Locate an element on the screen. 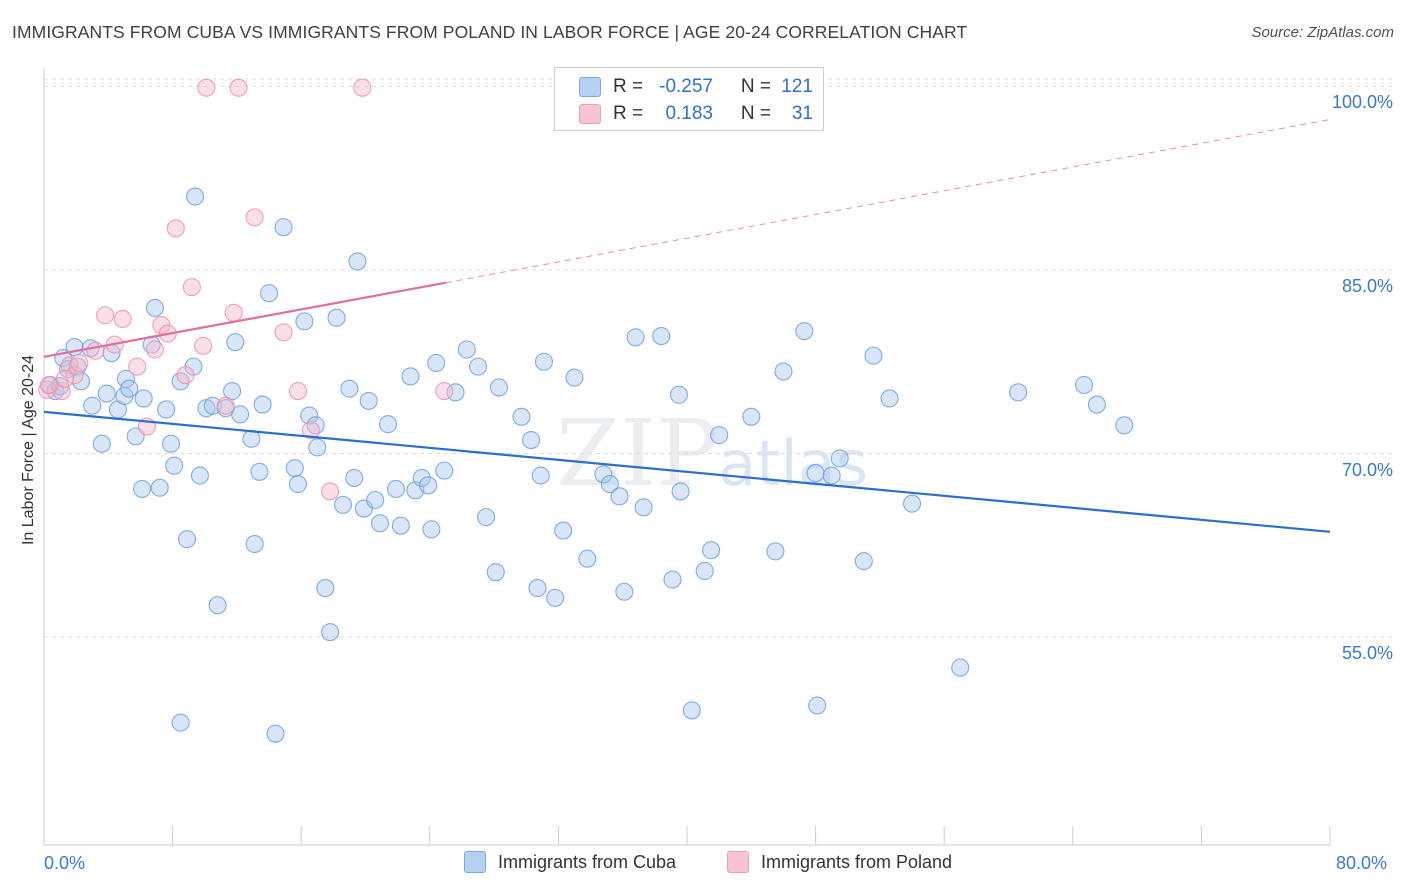  y-axis-label: In Labor Force | Age 20-24 is located at coordinates (28, 450).